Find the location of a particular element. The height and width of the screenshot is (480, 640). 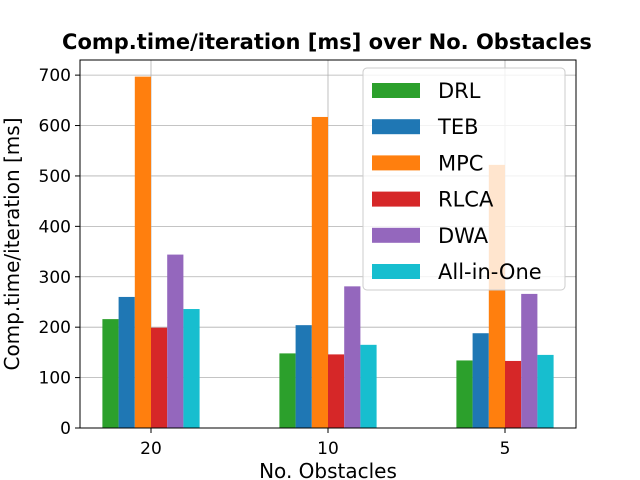

y-tick-label: 700 is located at coordinates (55, 76).